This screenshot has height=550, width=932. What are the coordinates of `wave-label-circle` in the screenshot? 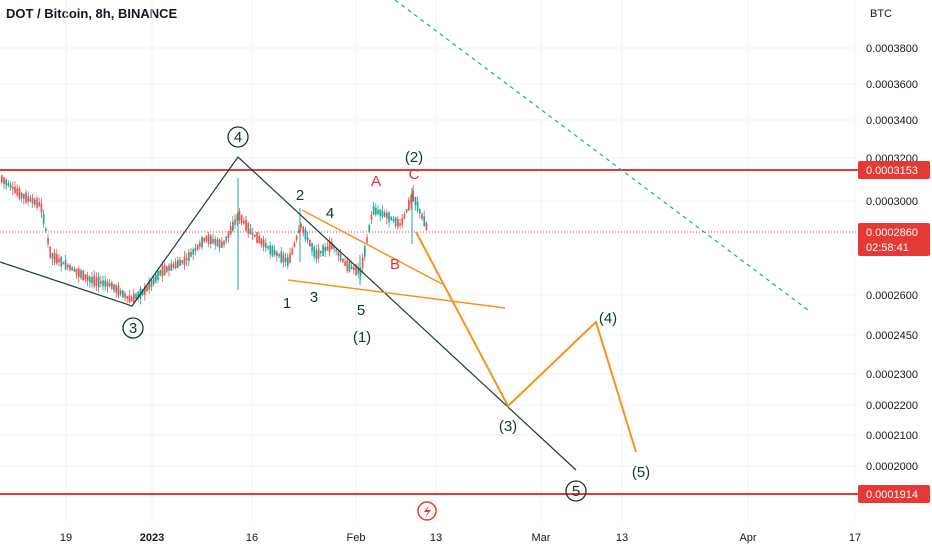 It's located at (576, 491).